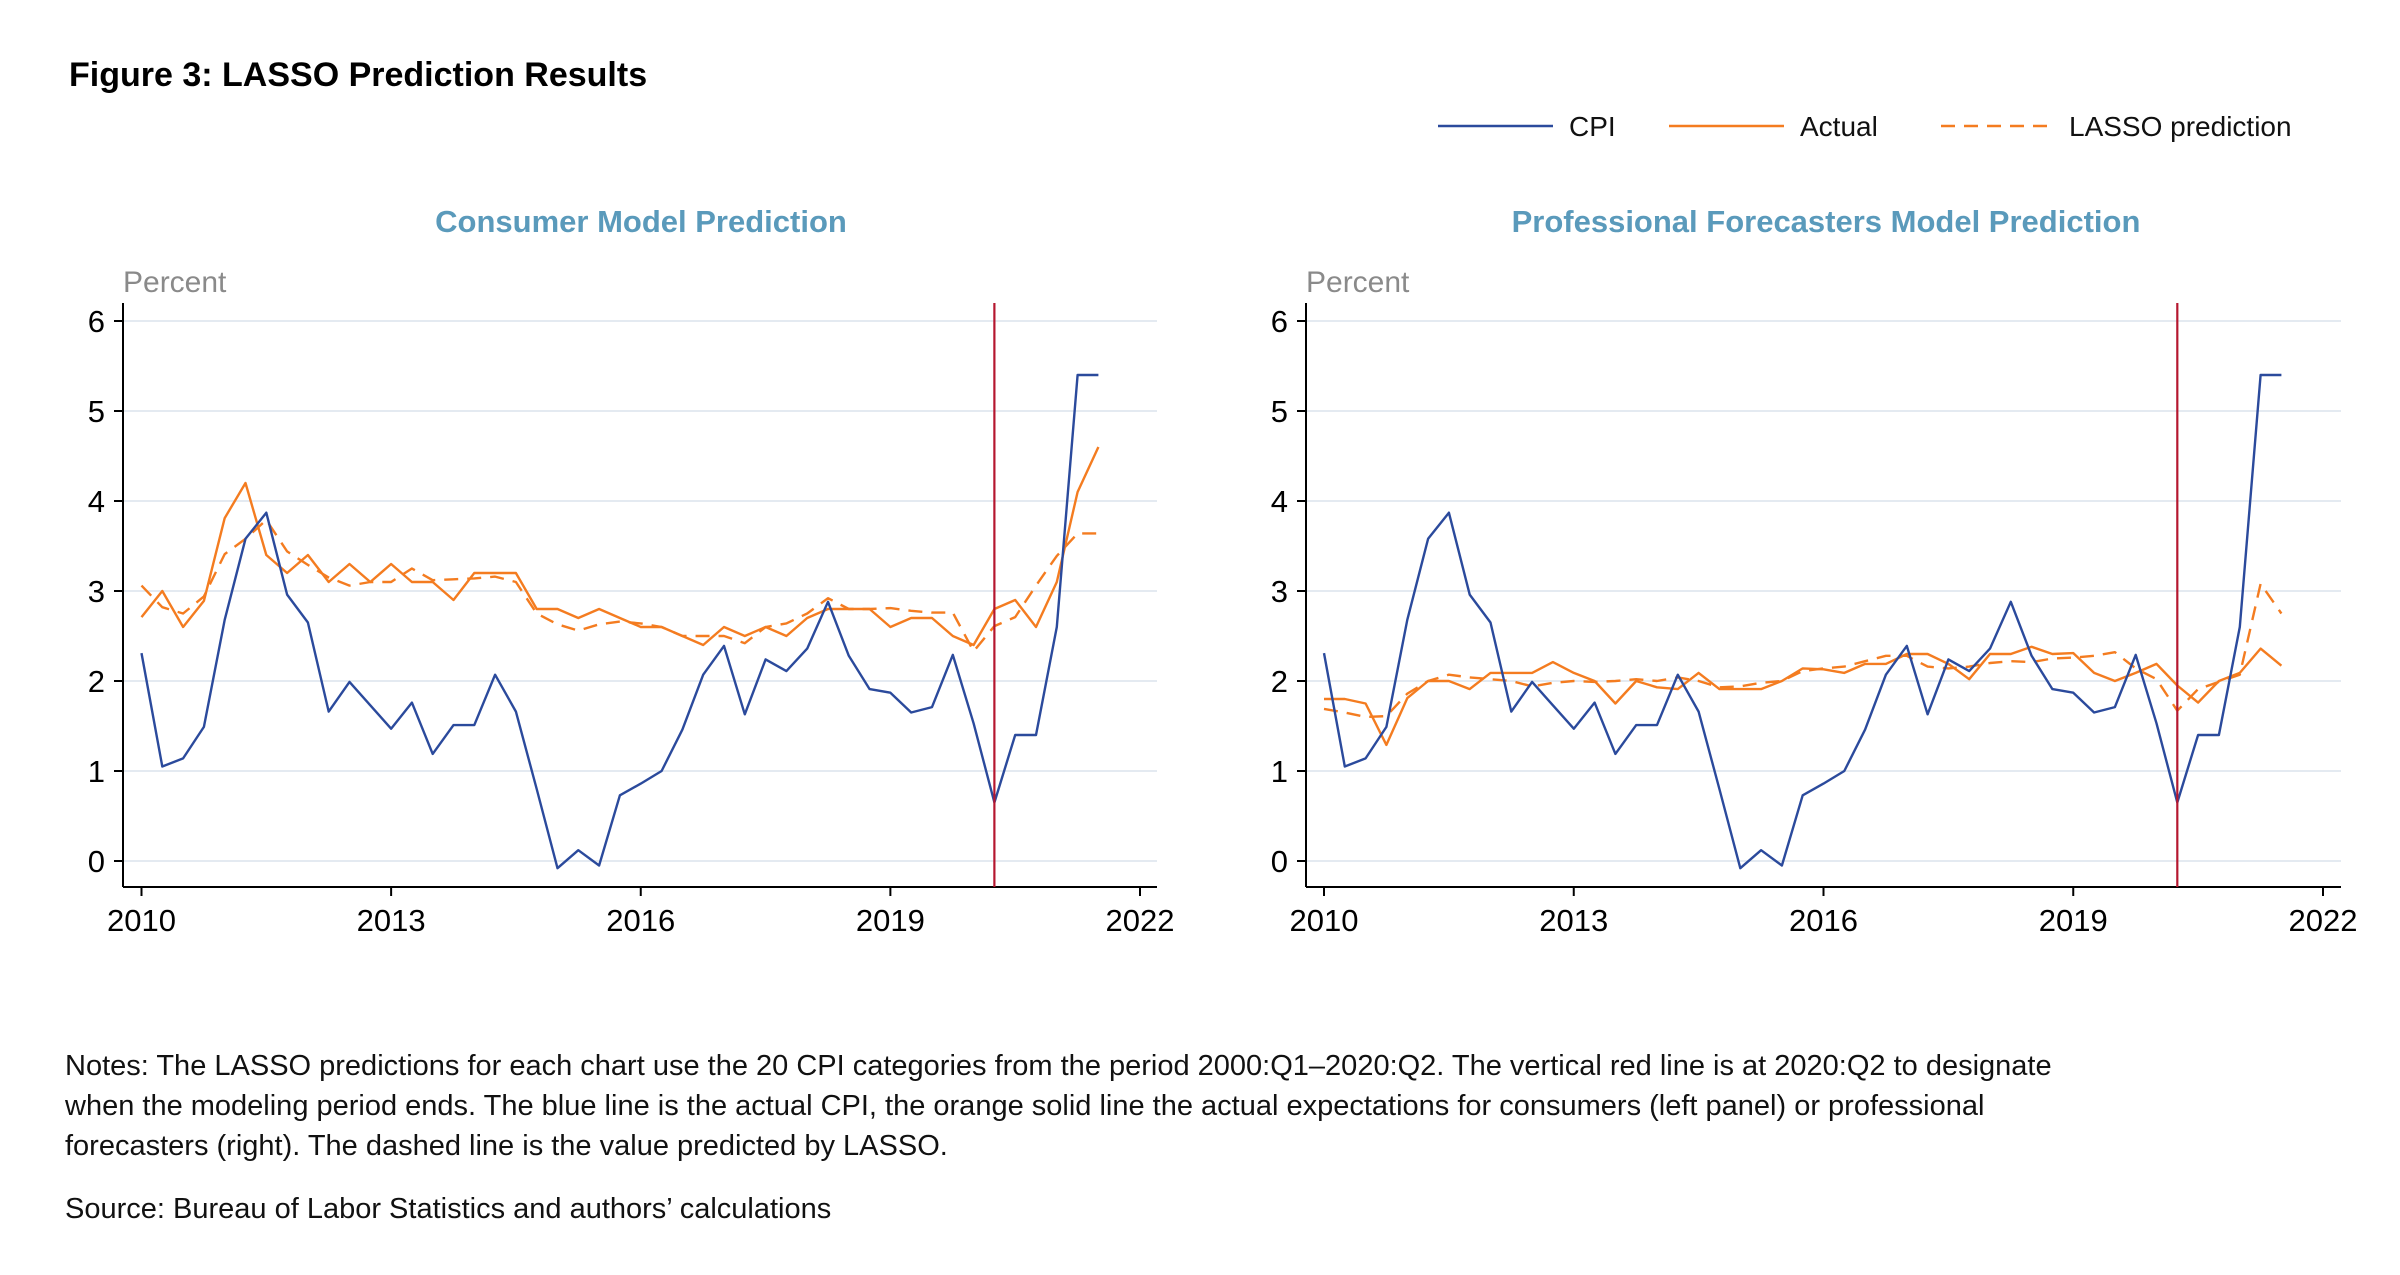 This screenshot has width=2400, height=1275. Describe the element at coordinates (1592, 126) in the screenshot. I see `legend-label-cpi: CPI` at that location.